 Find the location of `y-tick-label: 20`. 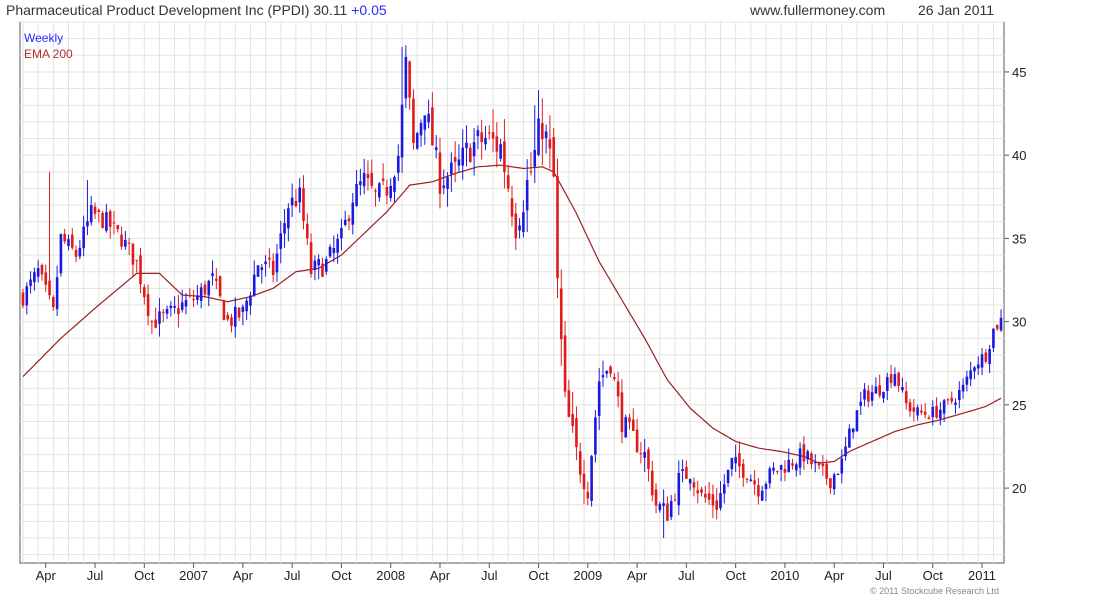

y-tick-label: 20 is located at coordinates (1019, 488).